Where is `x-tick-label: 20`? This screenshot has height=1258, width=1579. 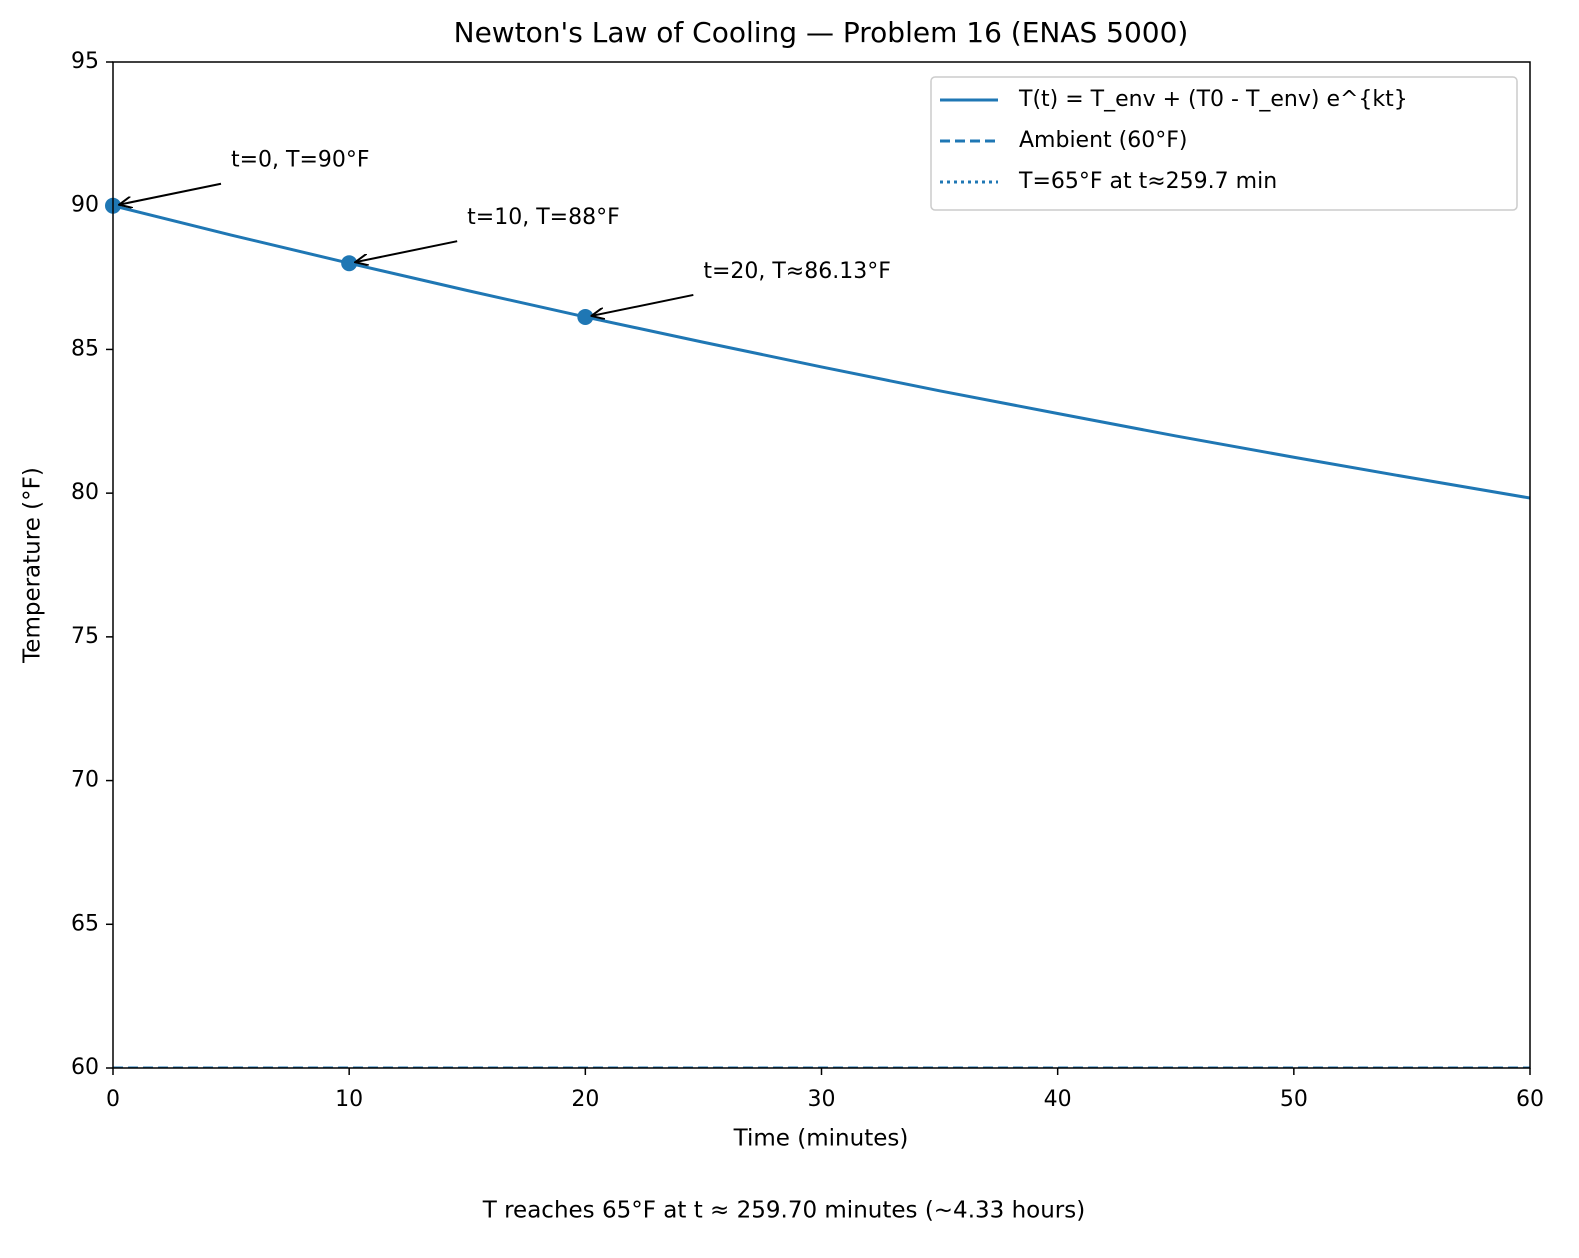 x-tick-label: 20 is located at coordinates (585, 1099).